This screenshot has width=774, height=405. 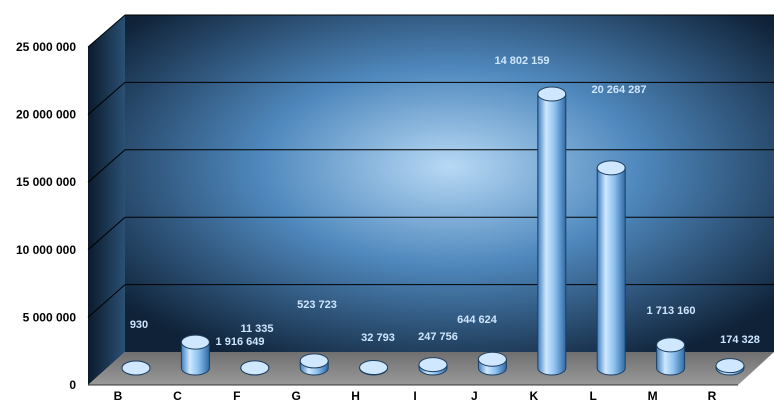 What do you see at coordinates (378, 338) in the screenshot?
I see `data-label: 32 793` at bounding box center [378, 338].